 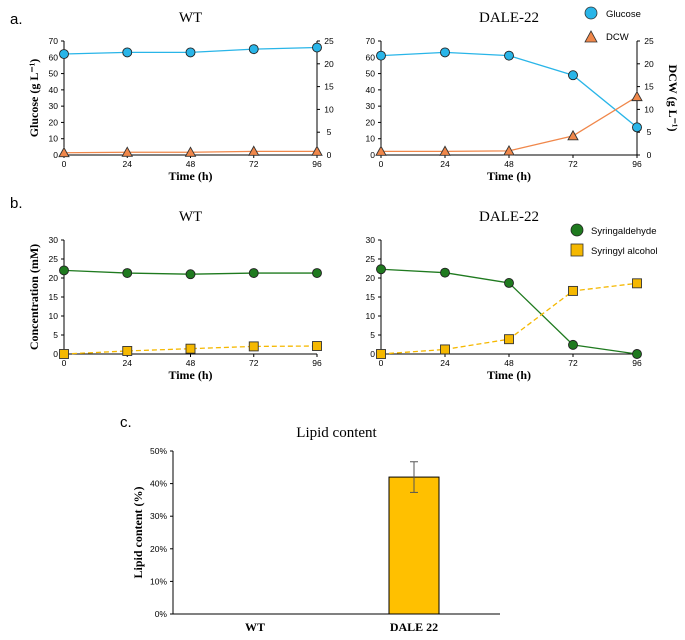 What do you see at coordinates (158, 581) in the screenshot?
I see `y-tick-label: 10%` at bounding box center [158, 581].